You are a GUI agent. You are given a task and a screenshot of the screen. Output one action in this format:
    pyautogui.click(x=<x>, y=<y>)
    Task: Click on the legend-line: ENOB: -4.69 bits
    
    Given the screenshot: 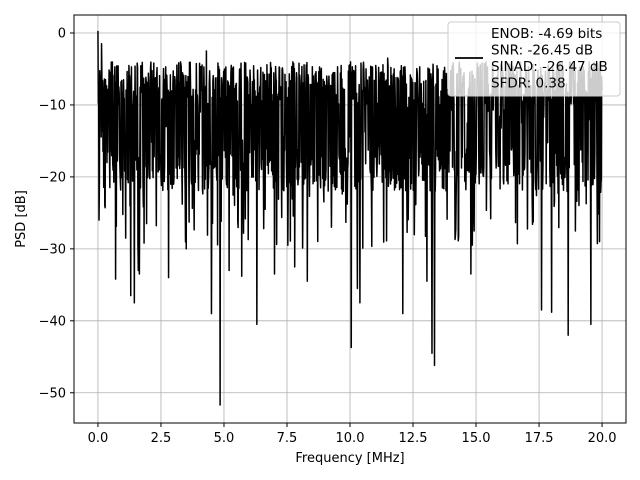 What is the action you would take?
    pyautogui.click(x=546, y=34)
    